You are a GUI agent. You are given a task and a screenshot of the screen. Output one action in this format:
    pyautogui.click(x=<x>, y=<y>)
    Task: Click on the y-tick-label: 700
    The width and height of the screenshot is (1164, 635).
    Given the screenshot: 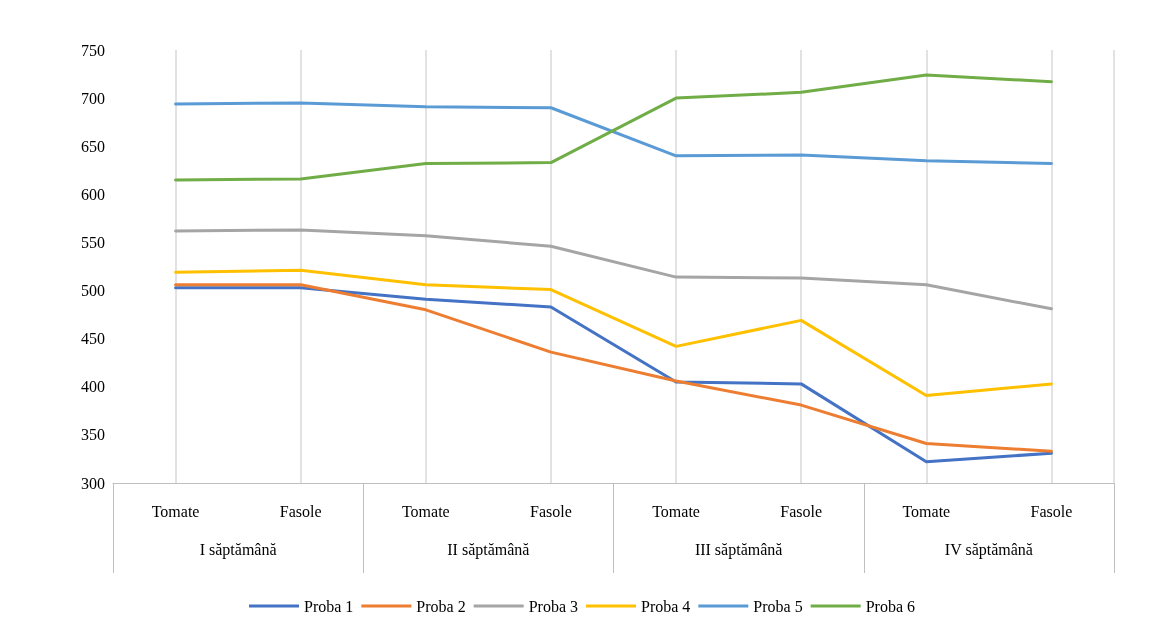 What is the action you would take?
    pyautogui.click(x=93, y=98)
    